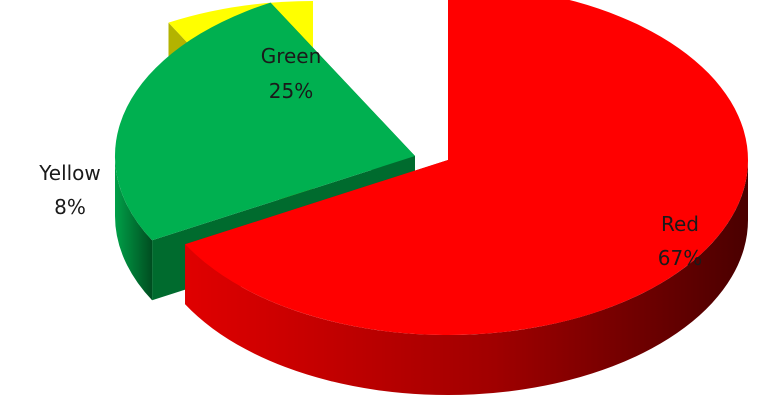  Describe the element at coordinates (69, 173) in the screenshot. I see `slice-label-yellow-name: Yellow` at that location.